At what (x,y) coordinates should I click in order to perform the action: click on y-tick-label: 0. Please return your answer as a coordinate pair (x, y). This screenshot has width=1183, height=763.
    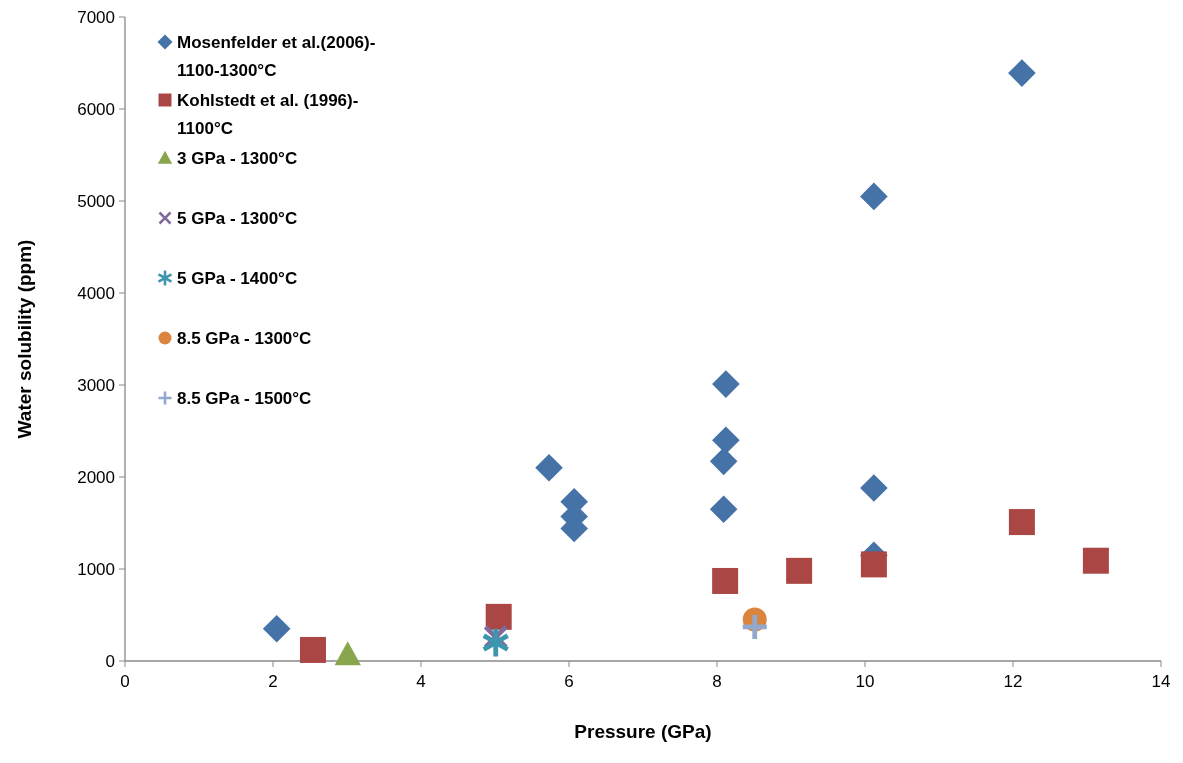
    Looking at the image, I should click on (110, 661).